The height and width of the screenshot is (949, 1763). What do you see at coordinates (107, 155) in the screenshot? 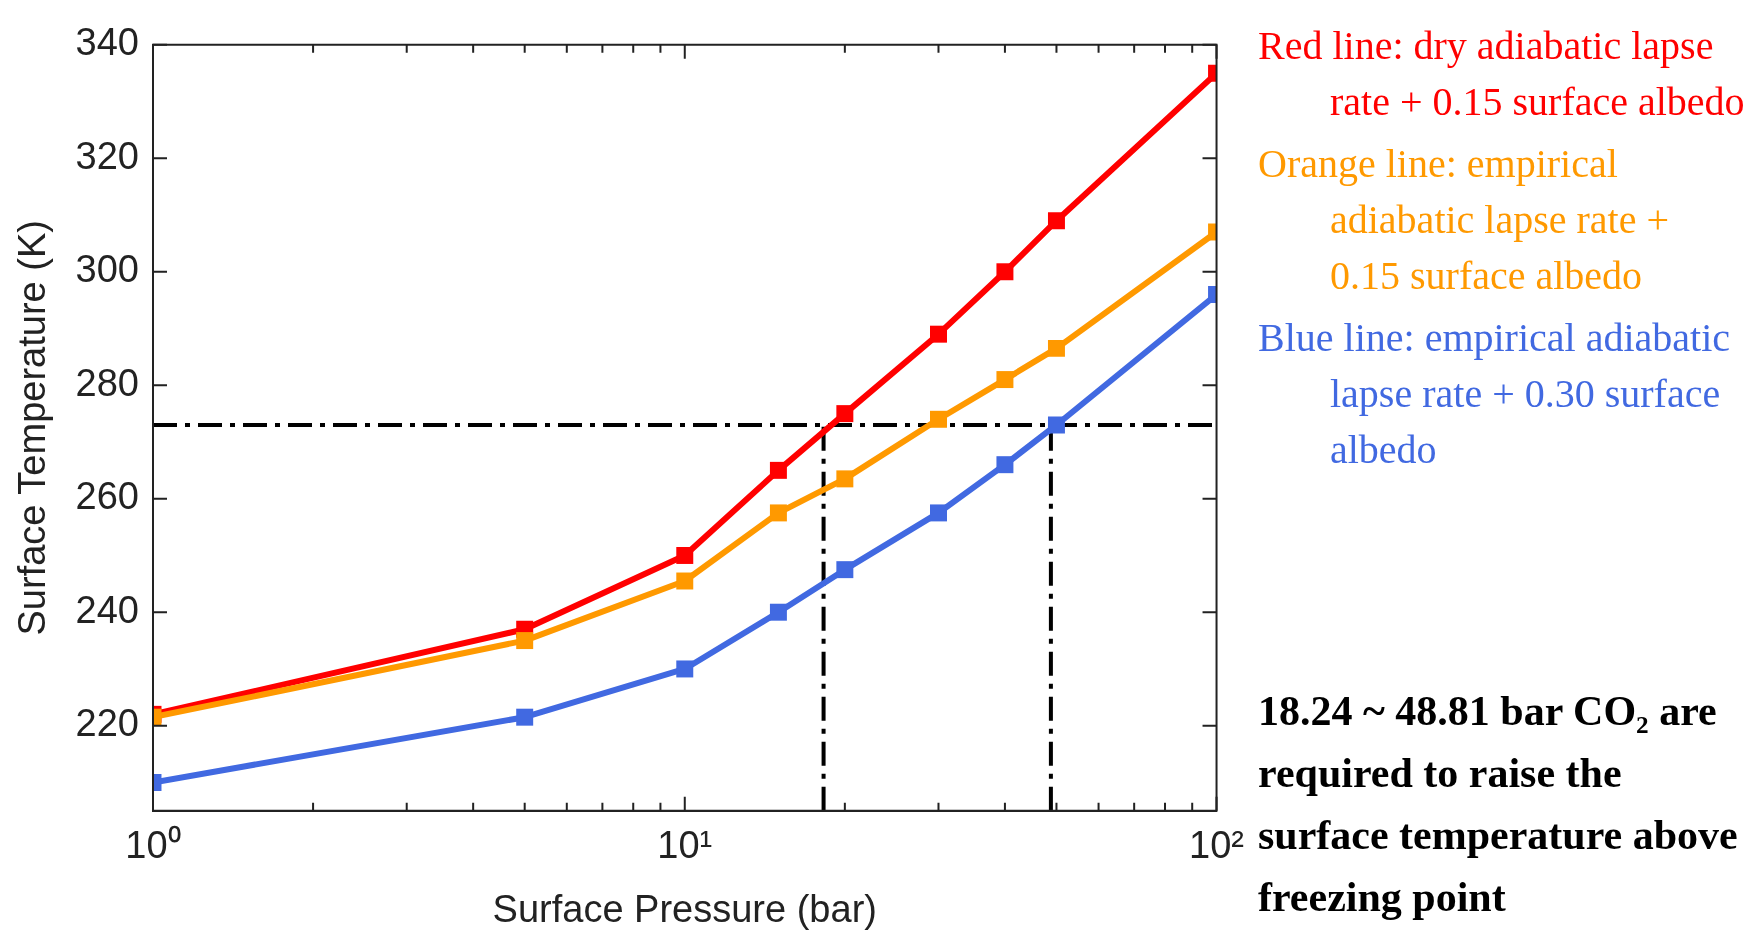
I see `y-tick-label: 320` at bounding box center [107, 155].